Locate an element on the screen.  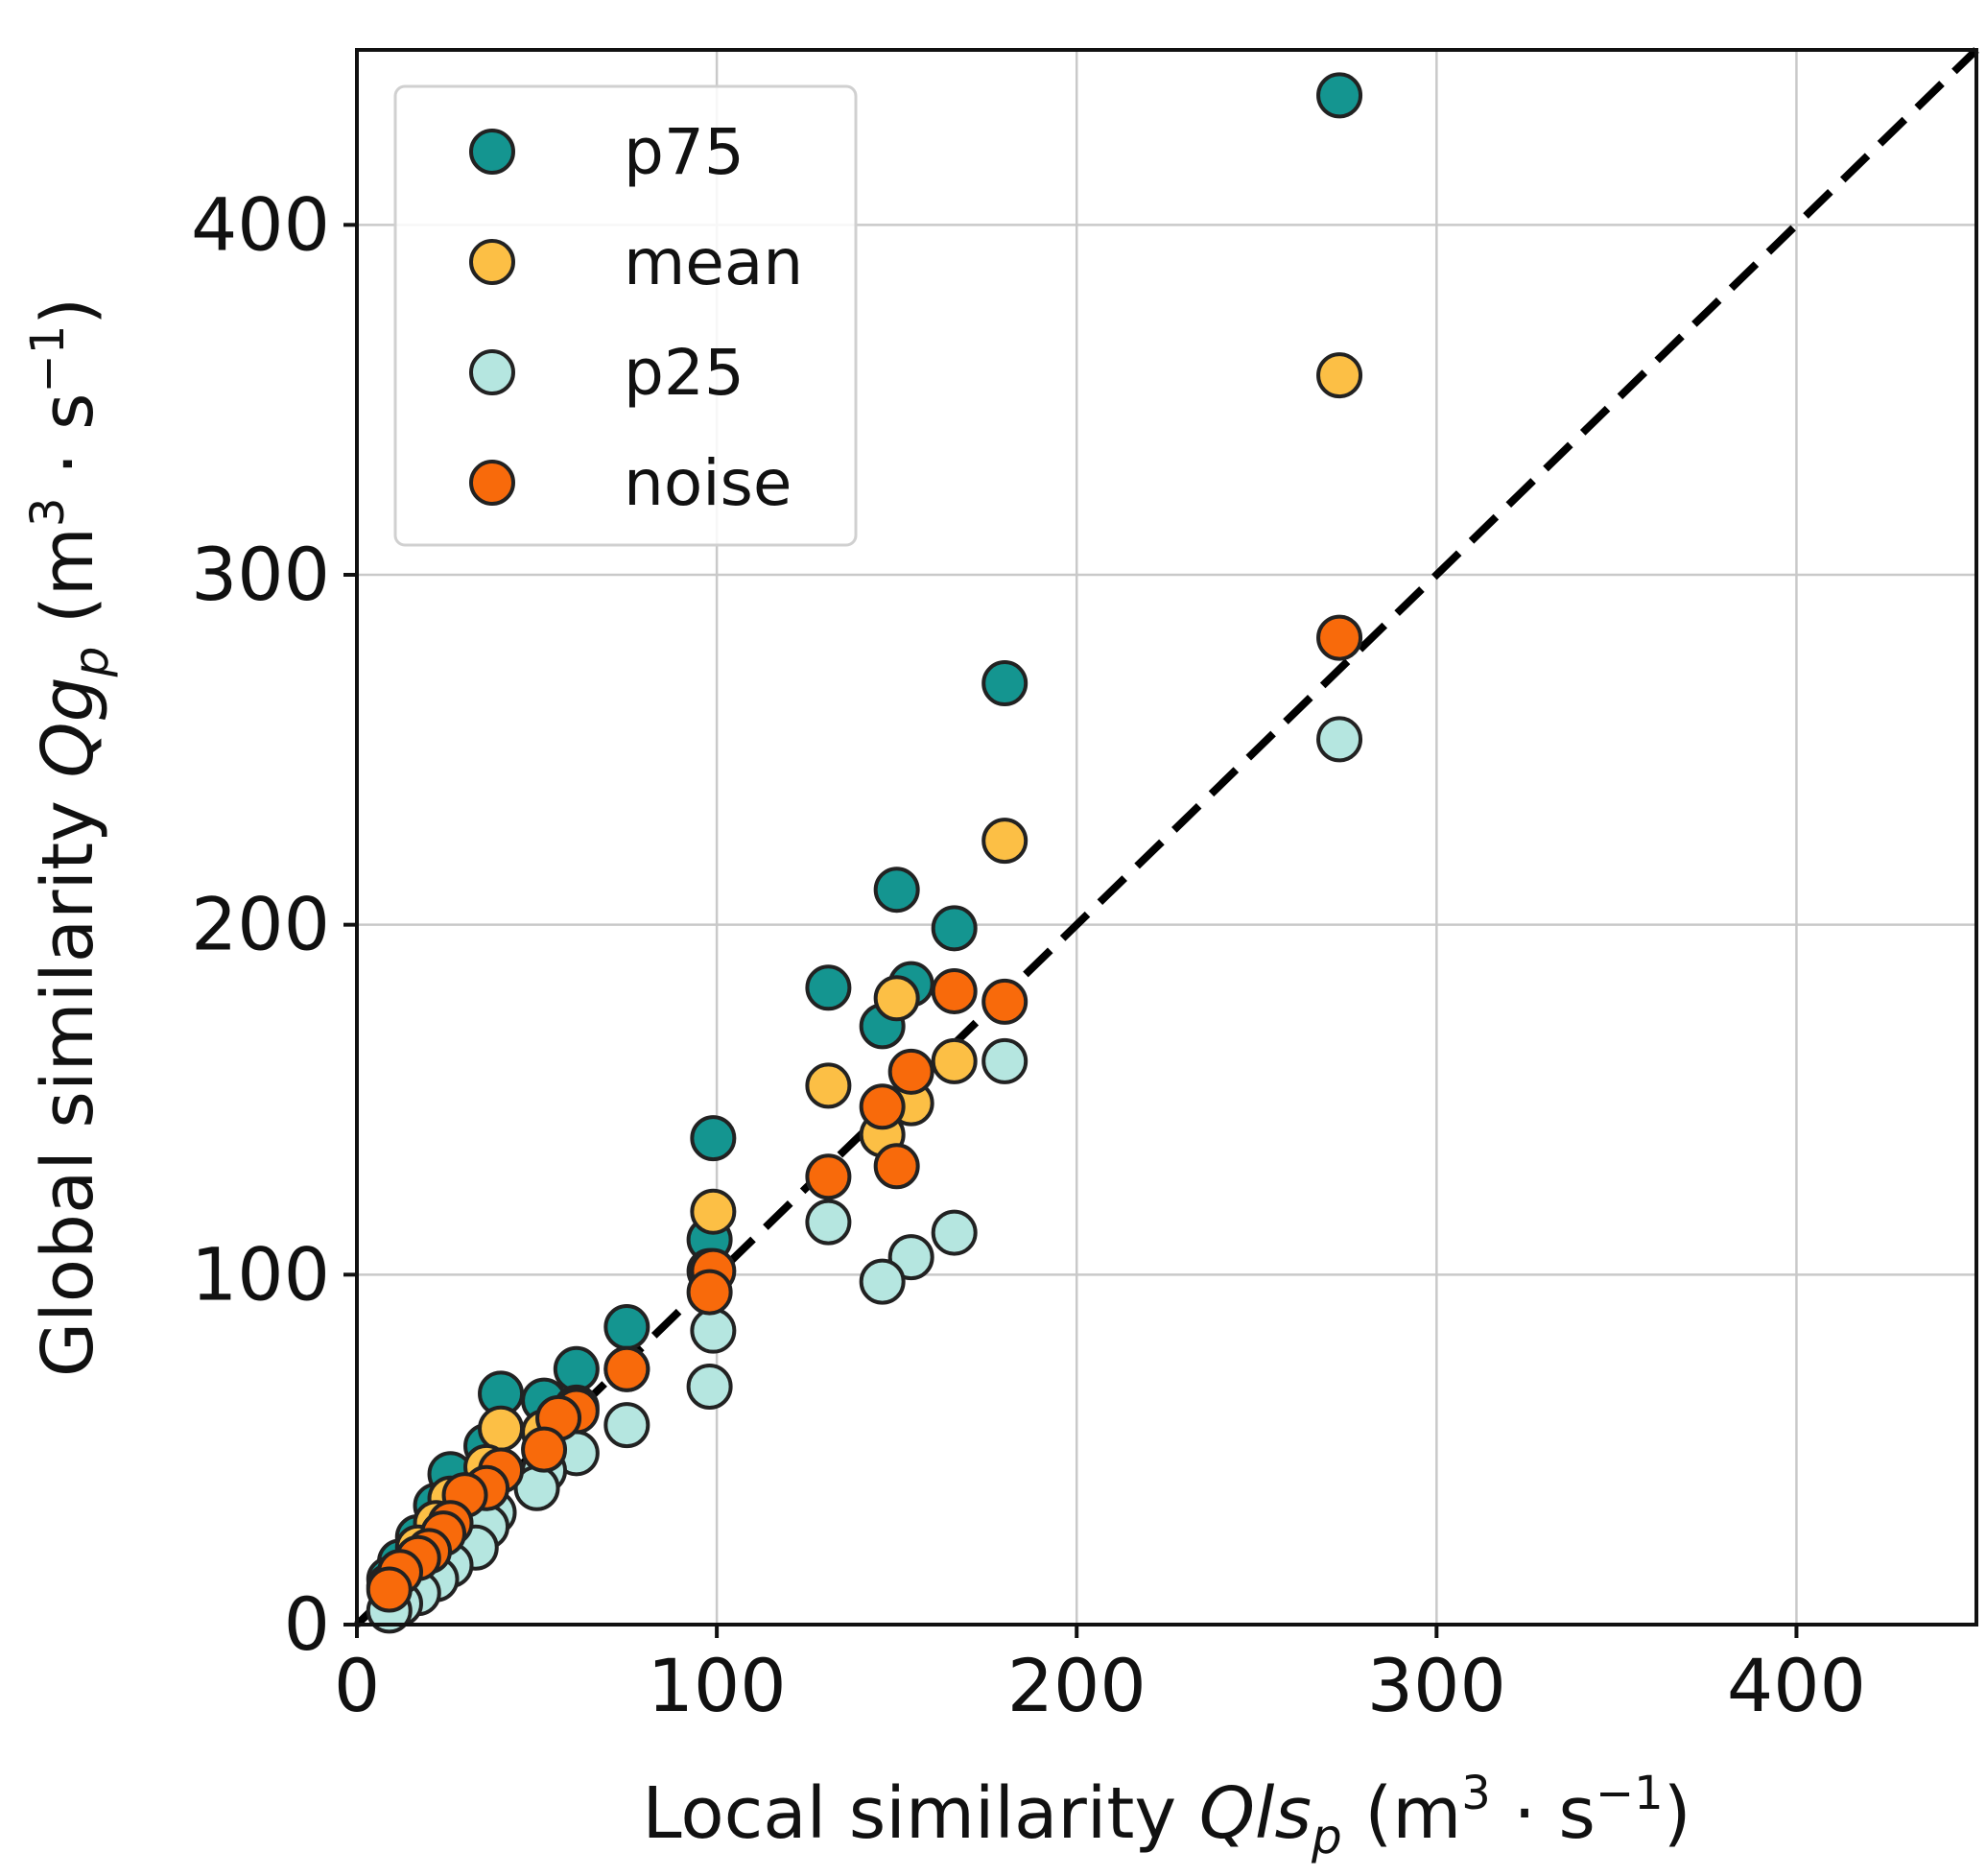
x-tick-label: 400 is located at coordinates (1797, 1685).